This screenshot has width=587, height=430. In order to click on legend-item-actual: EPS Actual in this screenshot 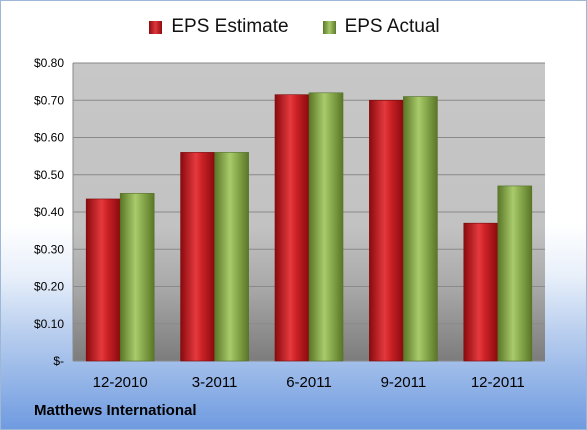, I will do `click(381, 27)`.